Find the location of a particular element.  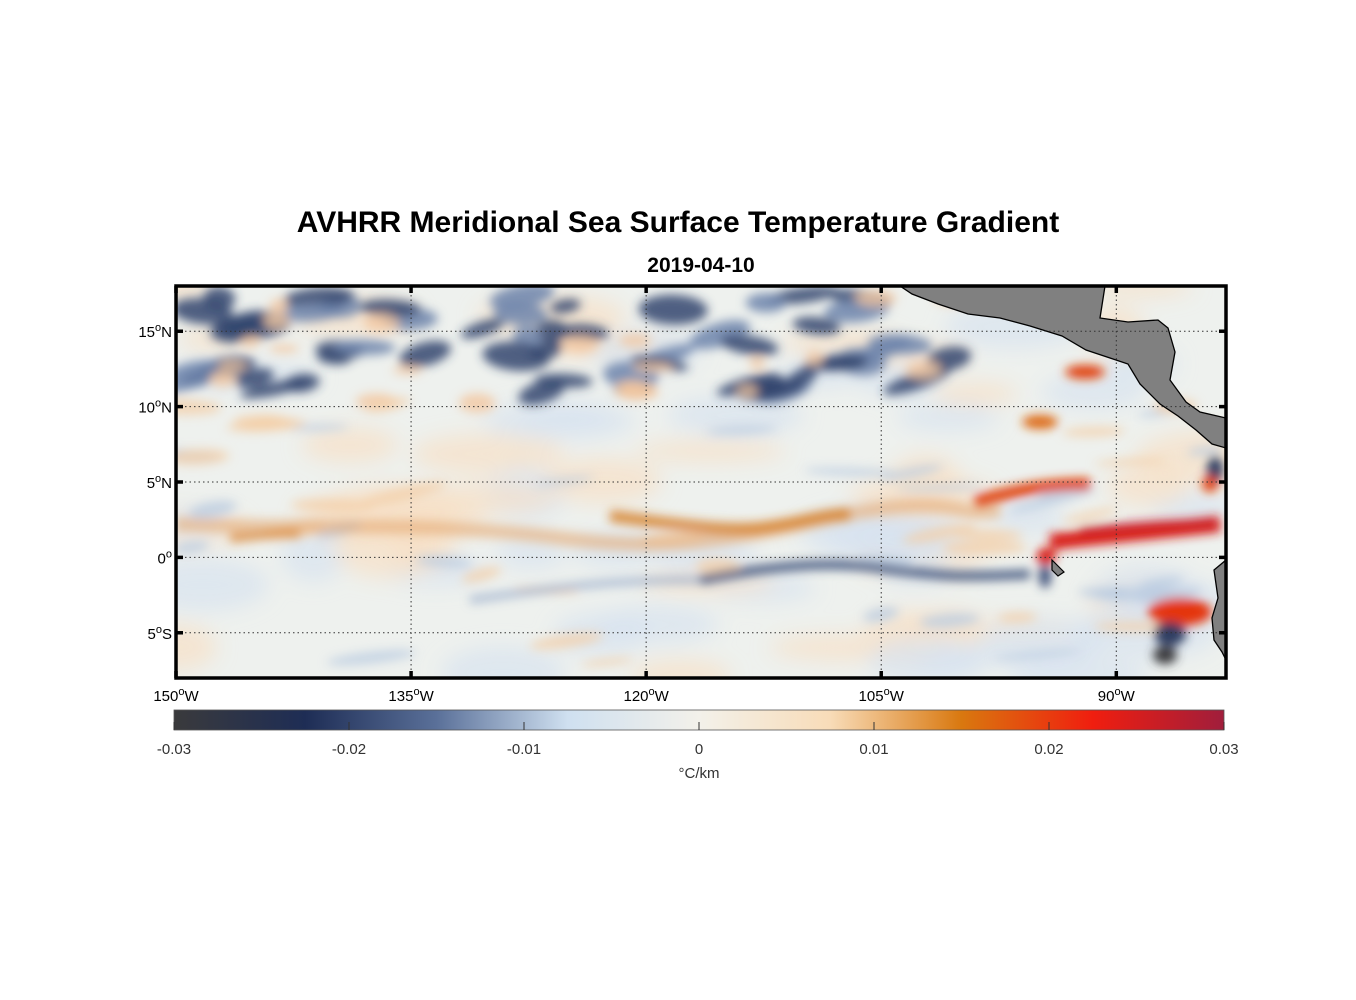

map-subtitle: 2019-04-10 is located at coordinates (701, 265).